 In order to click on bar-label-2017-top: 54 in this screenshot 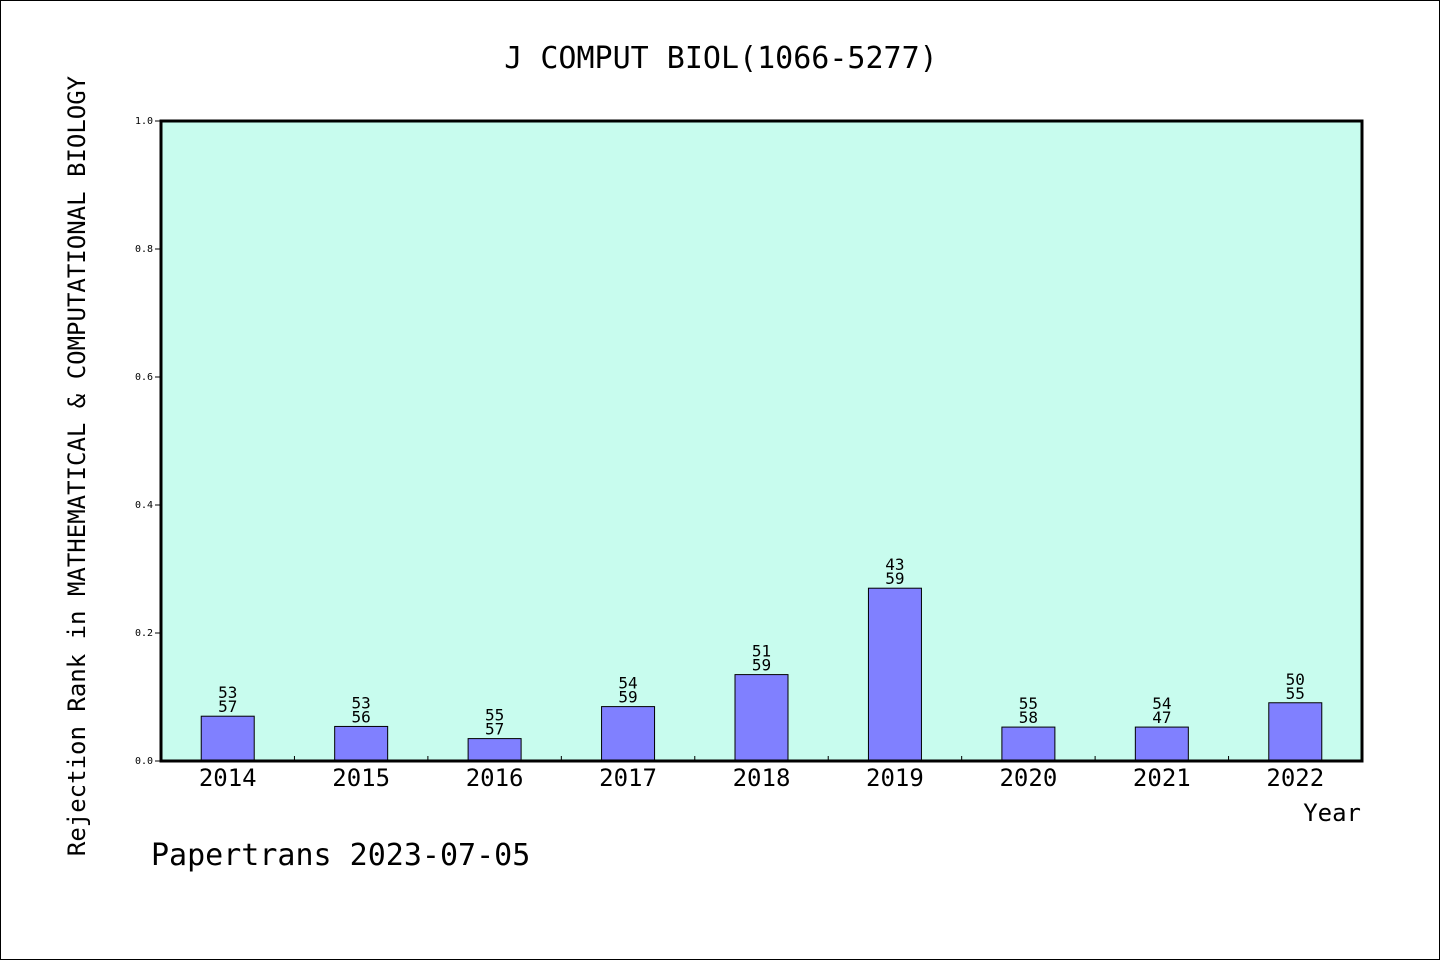, I will do `click(627, 683)`.